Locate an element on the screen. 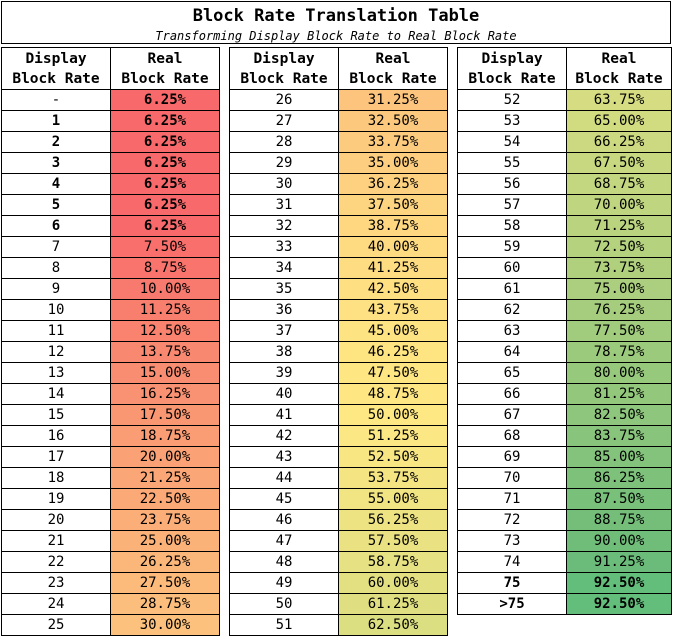 This screenshot has height=638, width=674. real-rate-cell: 45.00% is located at coordinates (393, 331).